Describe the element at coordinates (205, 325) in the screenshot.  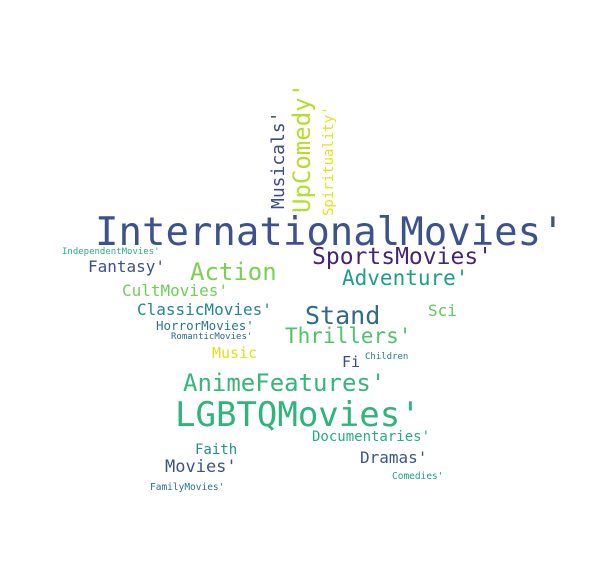
I see `word-horror-movies: HorrorMovies'` at that location.